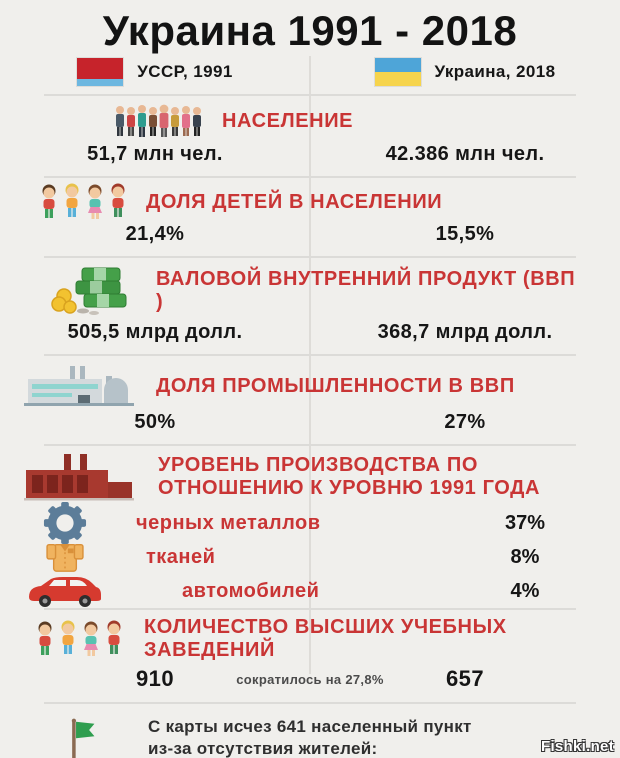 The height and width of the screenshot is (758, 620). I want to click on universities-value-2018: 657, so click(465, 679).